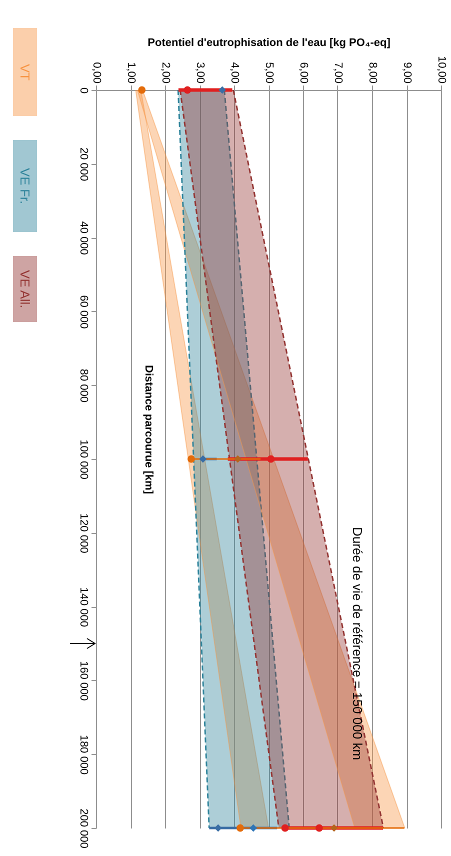  What do you see at coordinates (131, 73) in the screenshot?
I see `x-tick-label: 1,00` at bounding box center [131, 73].